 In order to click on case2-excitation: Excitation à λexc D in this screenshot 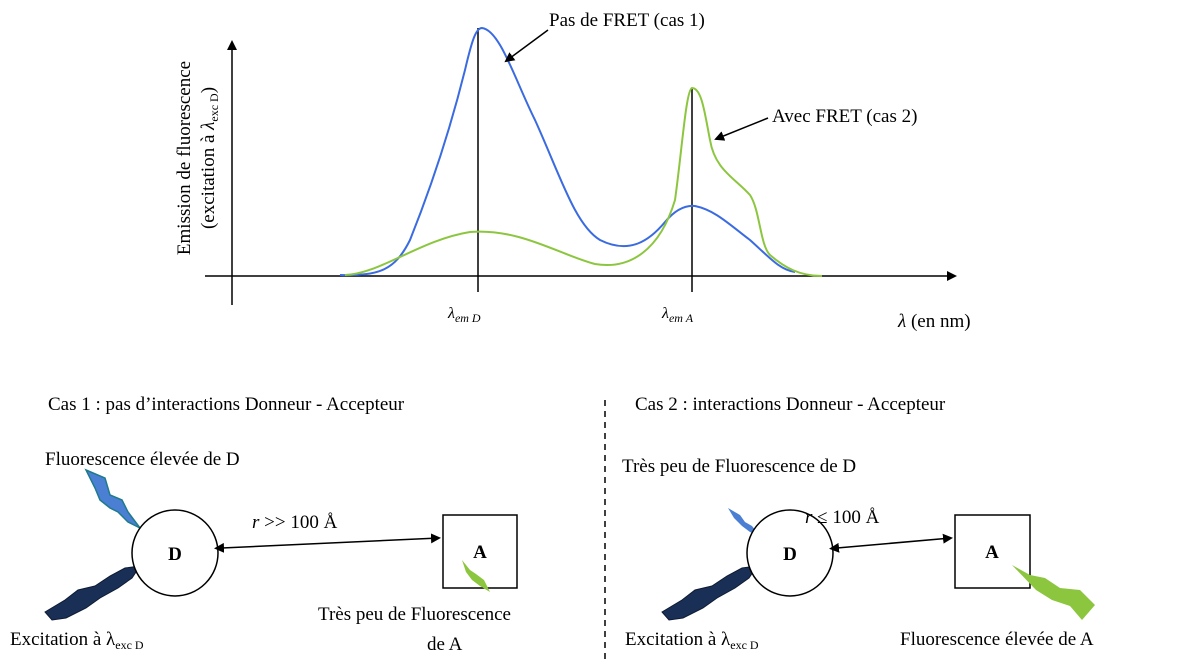, I will do `click(692, 640)`.